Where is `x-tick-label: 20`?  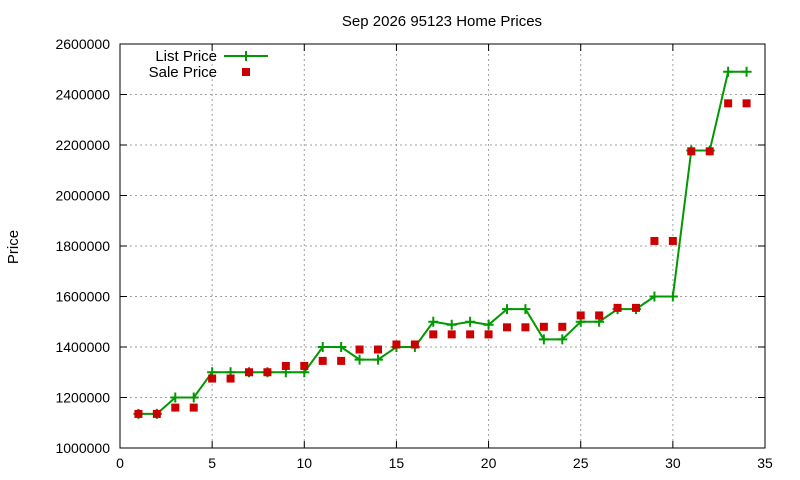
x-tick-label: 20 is located at coordinates (489, 463).